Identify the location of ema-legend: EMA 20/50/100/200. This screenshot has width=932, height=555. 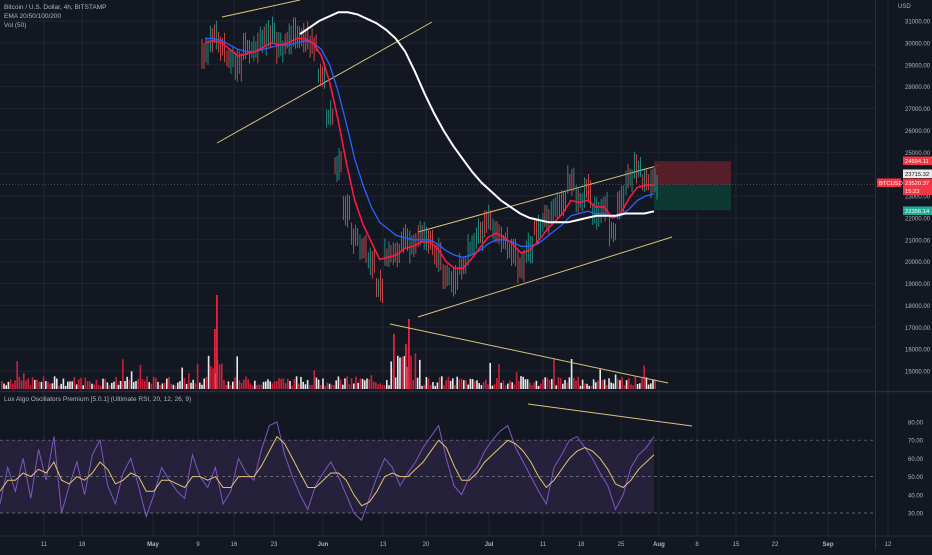
(33, 16).